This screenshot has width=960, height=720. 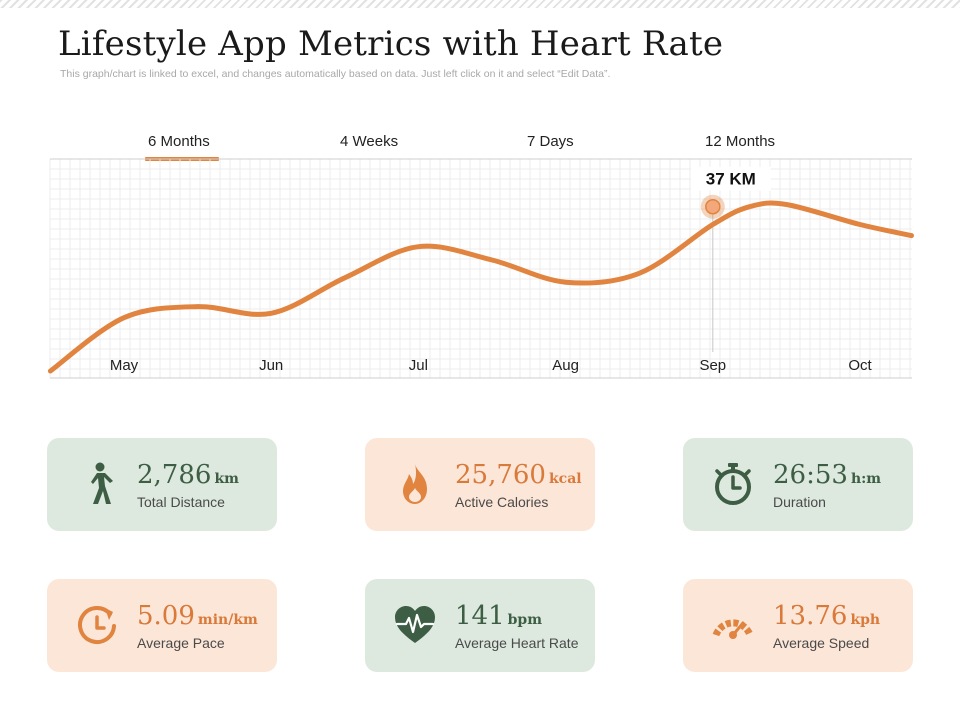 I want to click on x-tick-label-jul: Jul, so click(x=418, y=365).